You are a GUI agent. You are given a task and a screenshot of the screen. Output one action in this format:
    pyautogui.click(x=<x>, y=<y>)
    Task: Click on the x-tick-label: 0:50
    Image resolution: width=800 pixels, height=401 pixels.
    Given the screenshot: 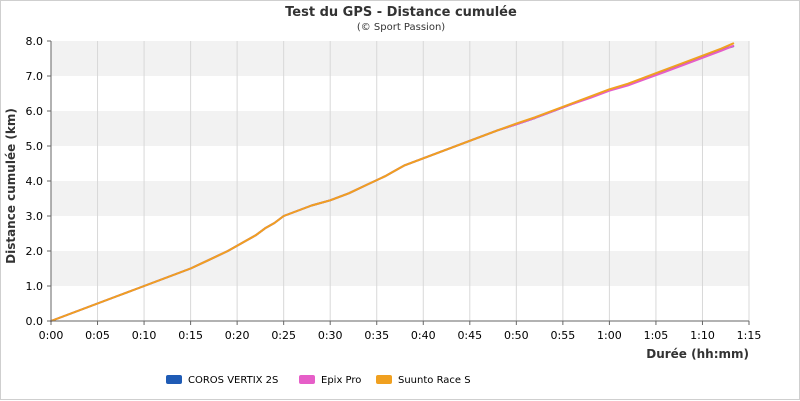 What is the action you would take?
    pyautogui.click(x=516, y=335)
    